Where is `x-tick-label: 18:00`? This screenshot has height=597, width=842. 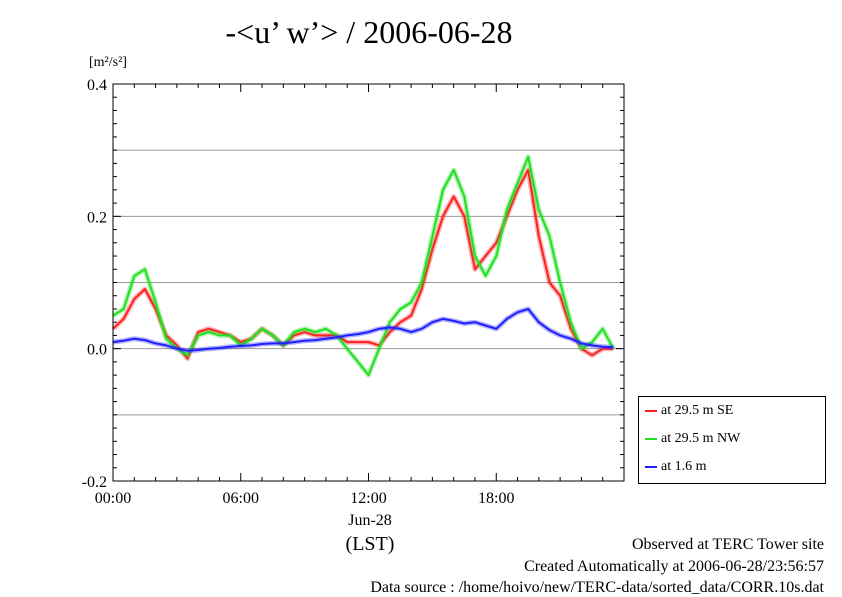
x-tick-label: 18:00 is located at coordinates (496, 498).